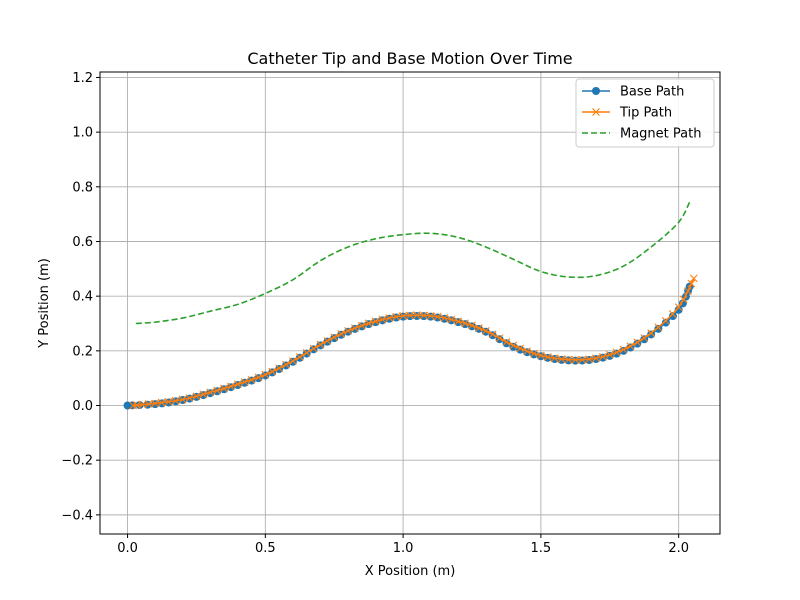  Describe the element at coordinates (660, 134) in the screenshot. I see `legend-label: Magnet Path` at that location.